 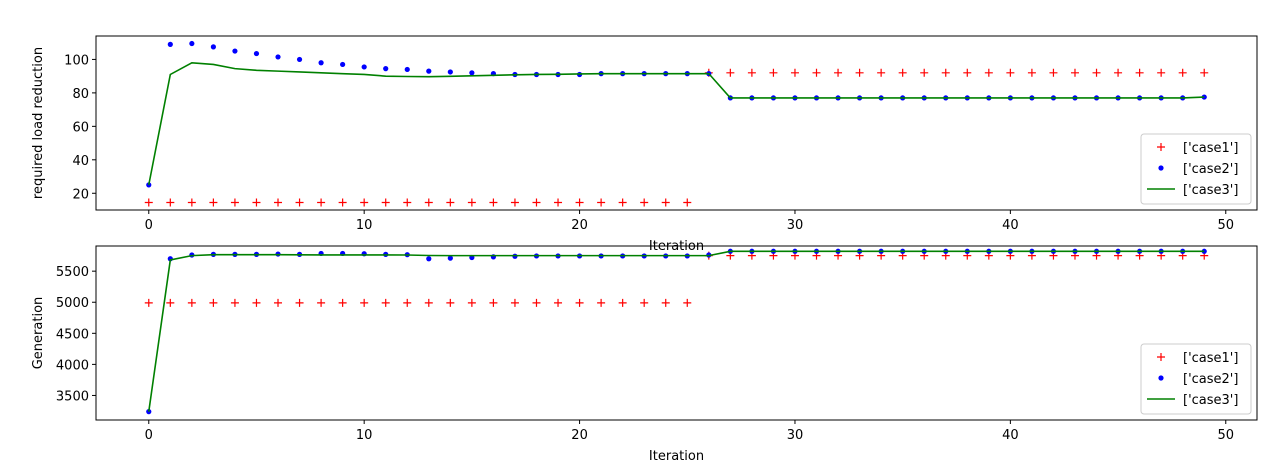 What do you see at coordinates (38, 333) in the screenshot?
I see `y-axis-label: Generation` at bounding box center [38, 333].